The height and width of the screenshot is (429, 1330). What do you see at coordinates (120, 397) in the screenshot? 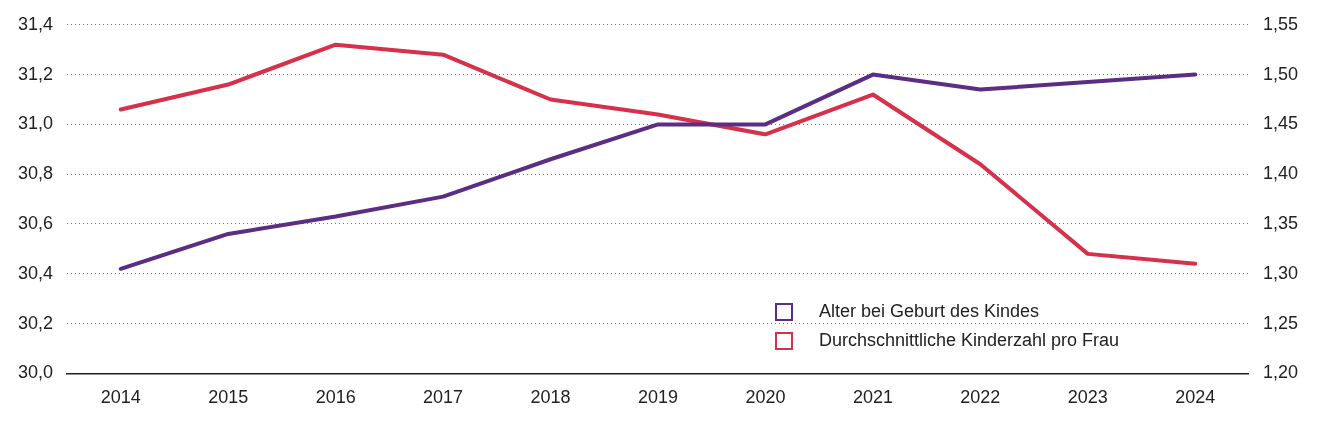
I see `x-tick-label: 2014` at bounding box center [120, 397].